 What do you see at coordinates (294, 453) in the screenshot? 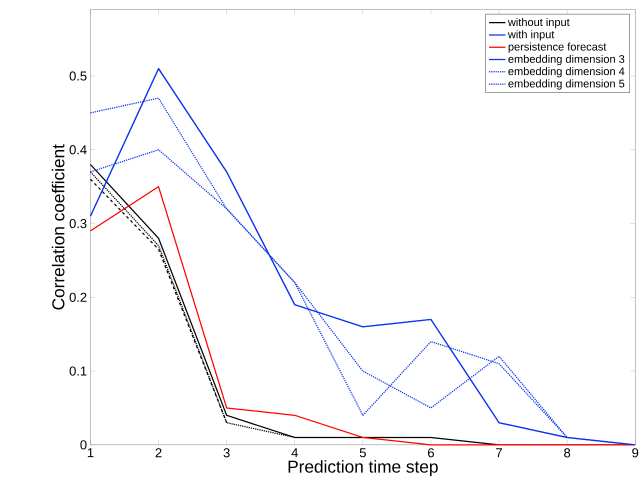
I see `x-tick-label: 4` at bounding box center [294, 453].